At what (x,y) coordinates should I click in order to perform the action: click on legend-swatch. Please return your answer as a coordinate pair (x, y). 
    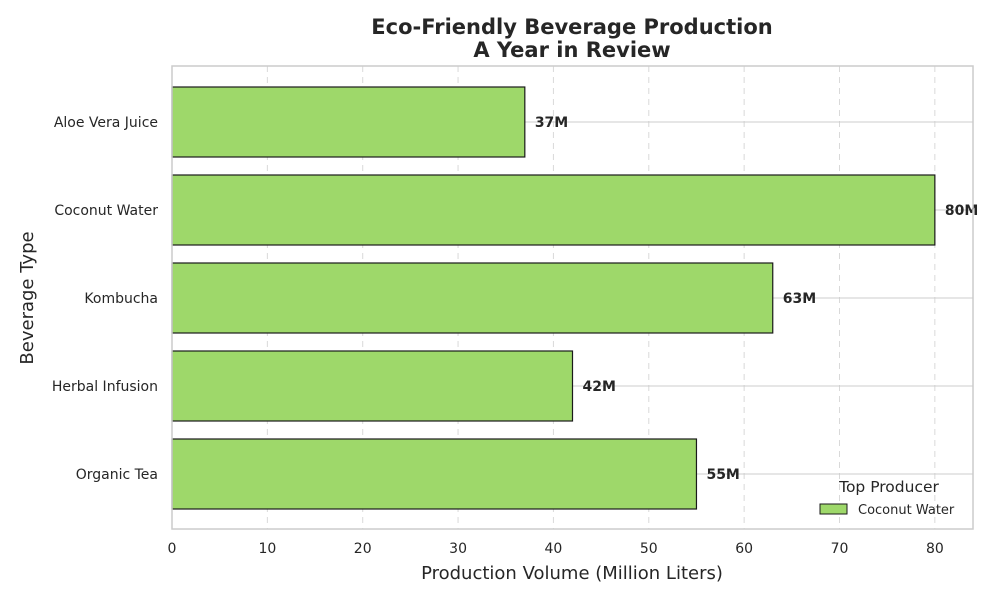
    Looking at the image, I should click on (833, 509).